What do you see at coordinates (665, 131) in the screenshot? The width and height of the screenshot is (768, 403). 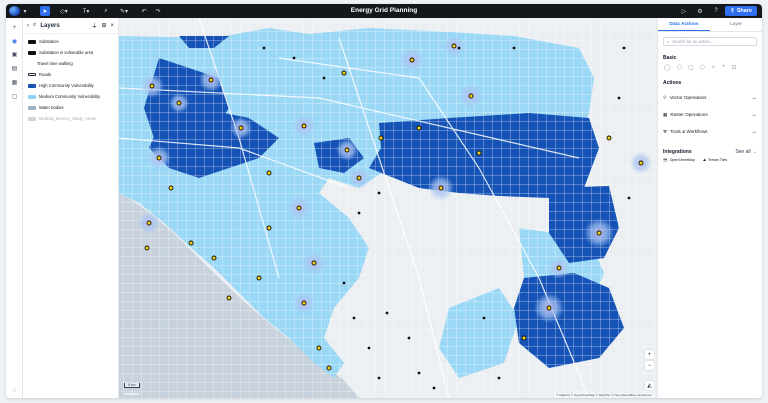 I see `tools-icon: ⚒` at bounding box center [665, 131].